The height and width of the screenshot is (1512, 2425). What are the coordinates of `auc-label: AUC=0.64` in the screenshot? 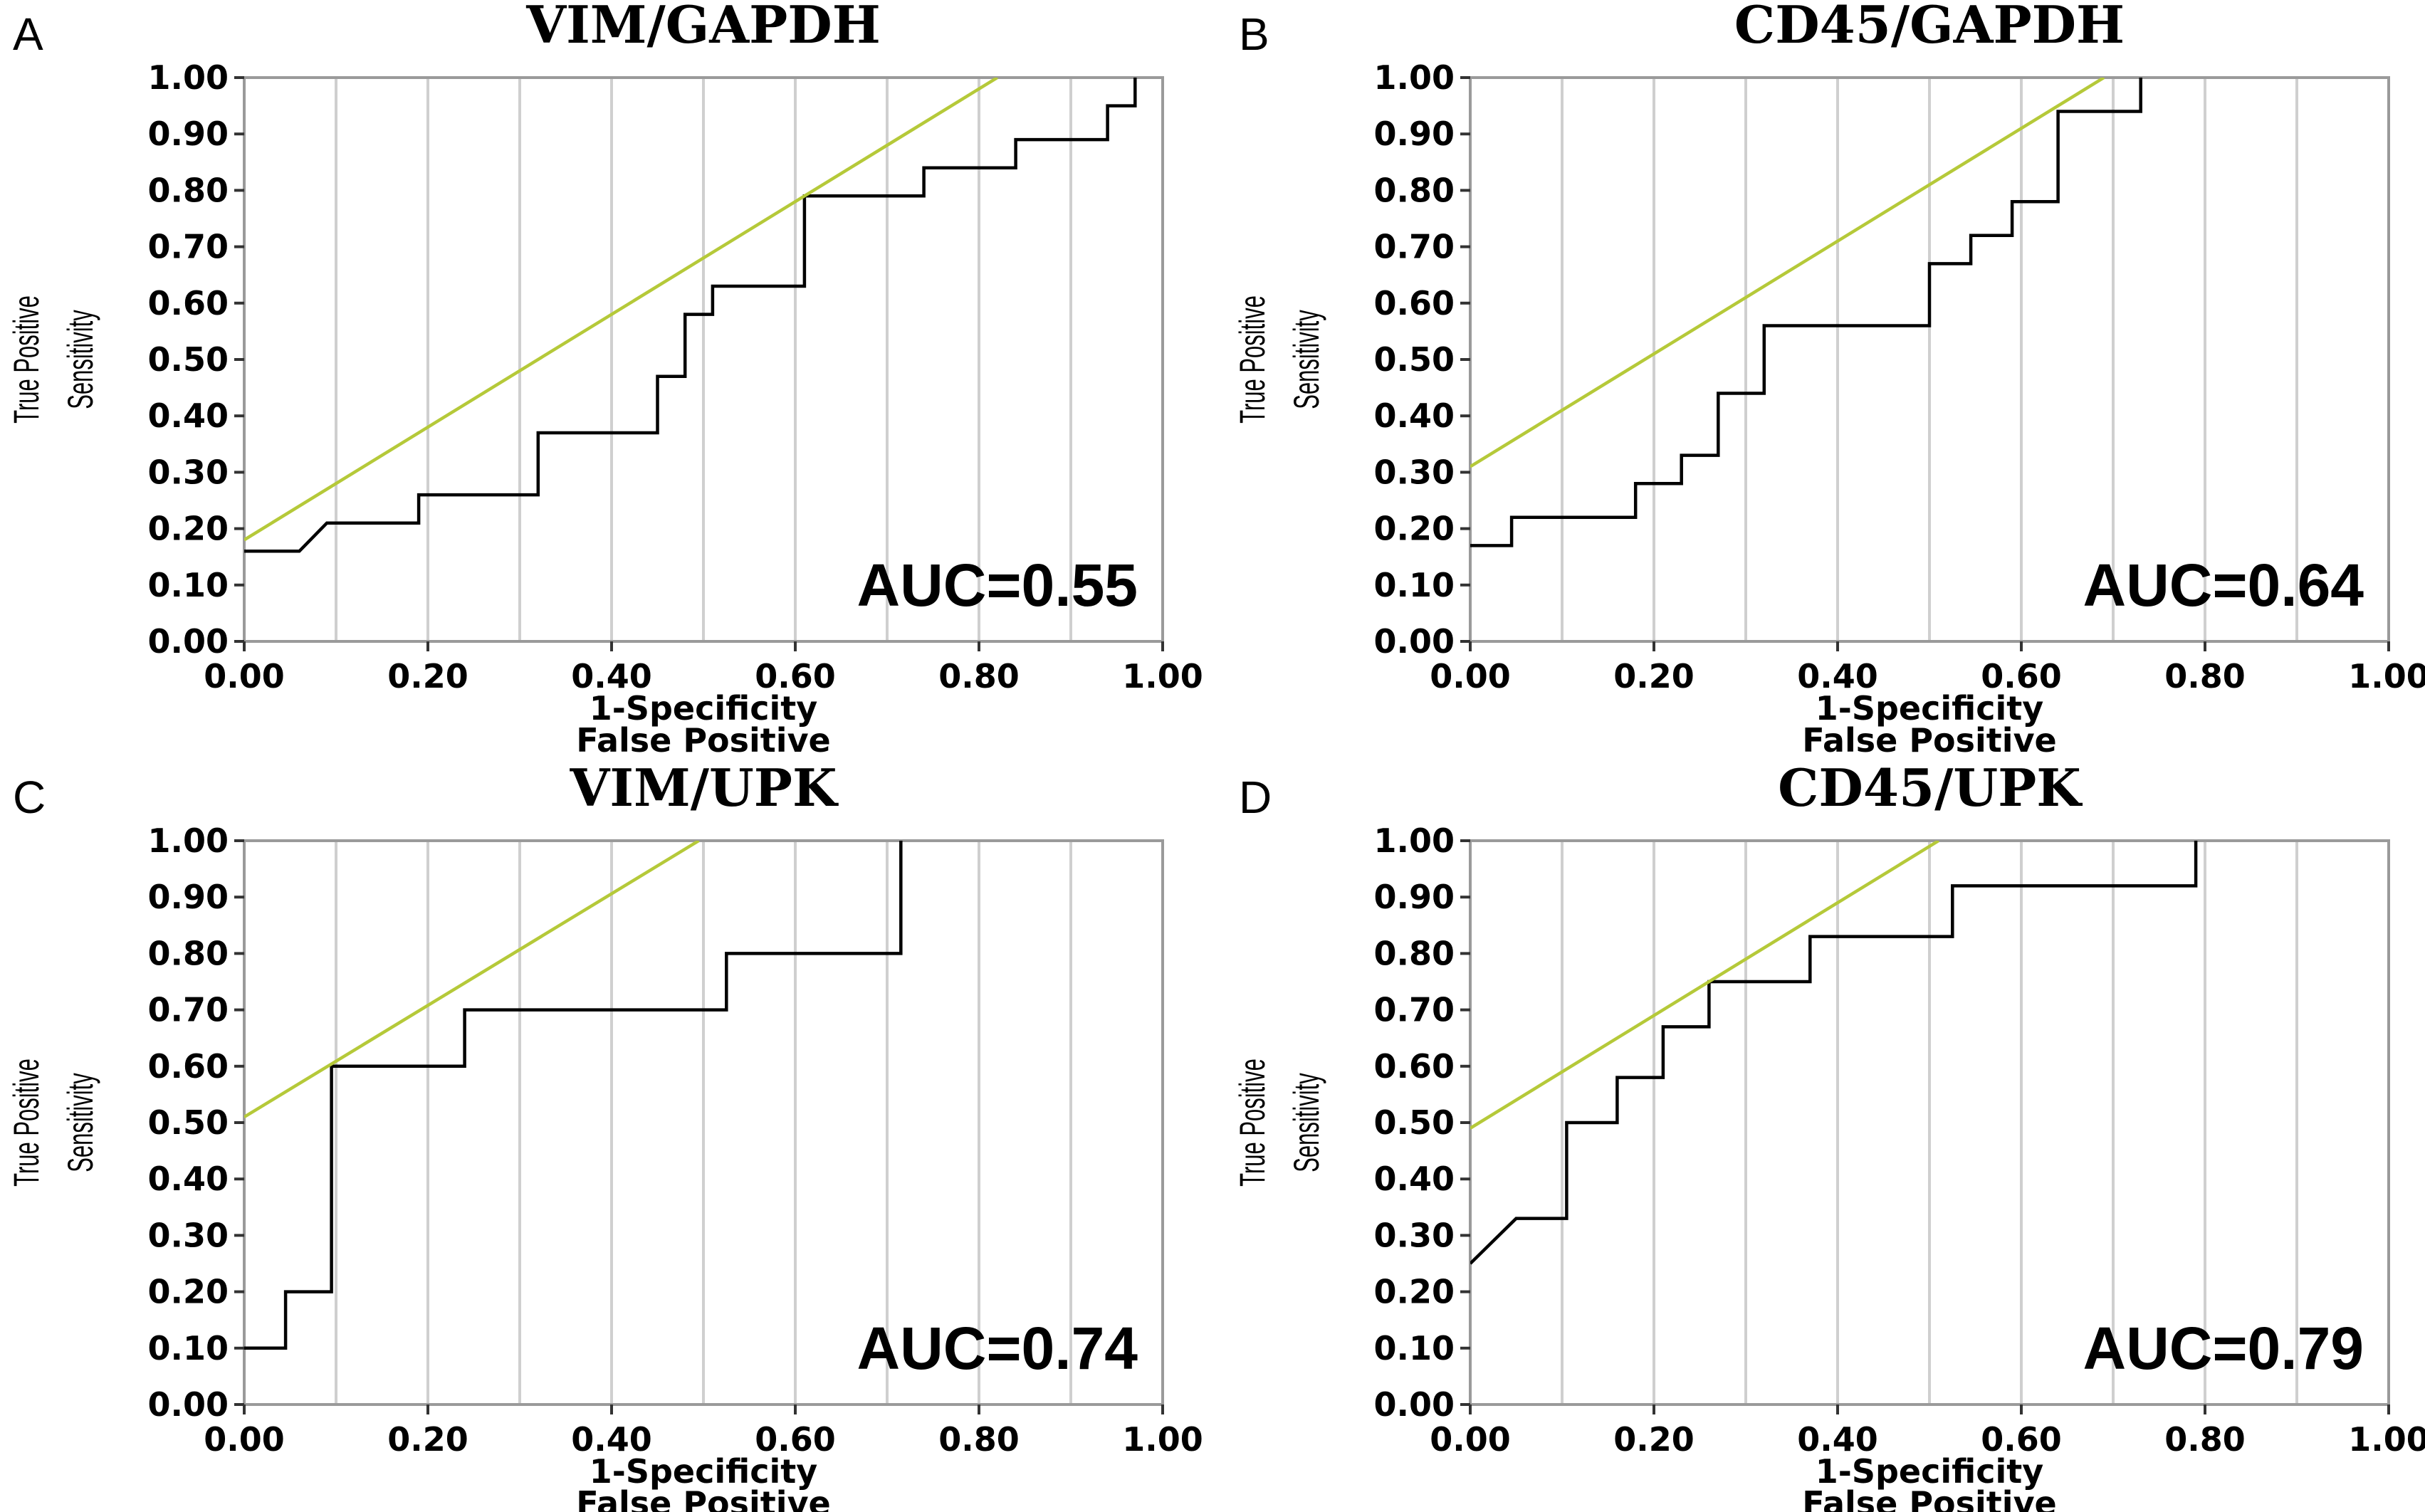 It's located at (2223, 585).